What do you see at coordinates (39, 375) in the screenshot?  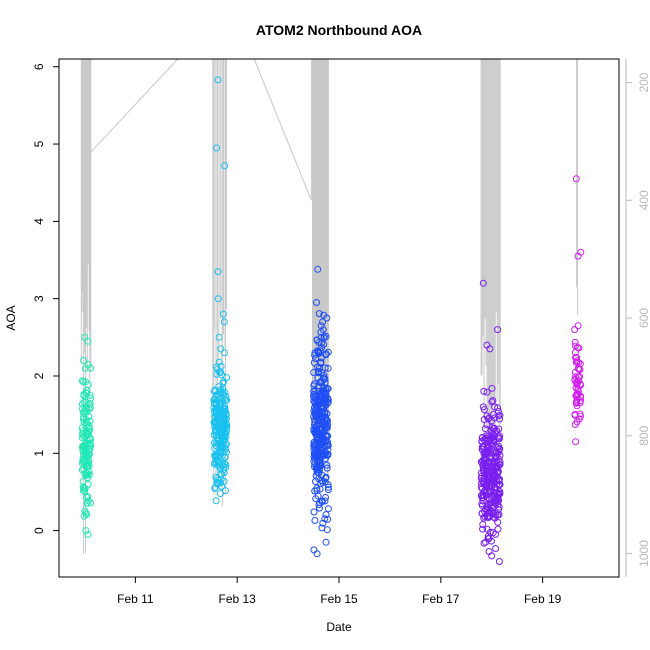 I see `y-tick-label: 2` at bounding box center [39, 375].